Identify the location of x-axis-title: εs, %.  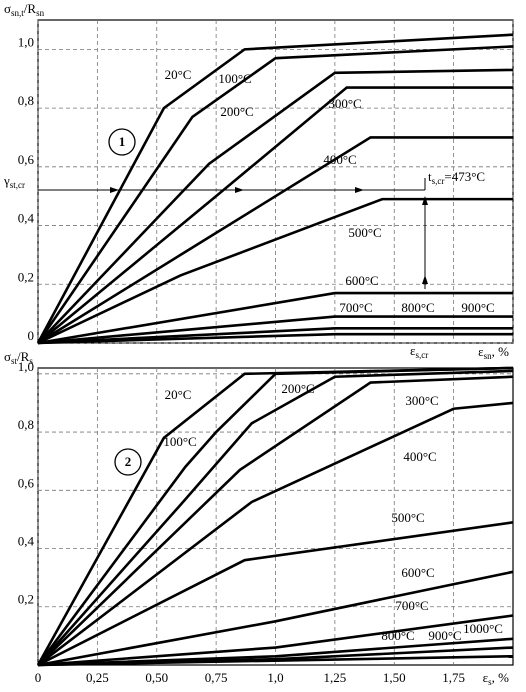
(496, 678).